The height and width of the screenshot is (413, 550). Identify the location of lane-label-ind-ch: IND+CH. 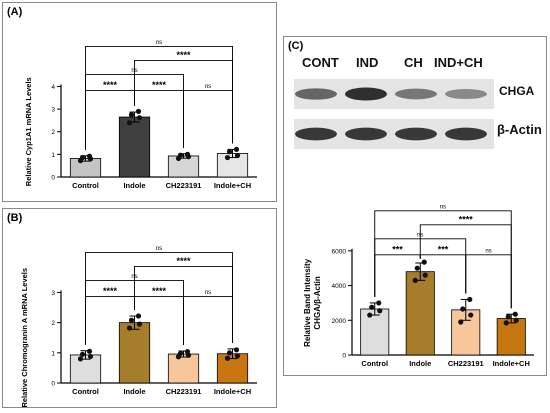
(458, 62).